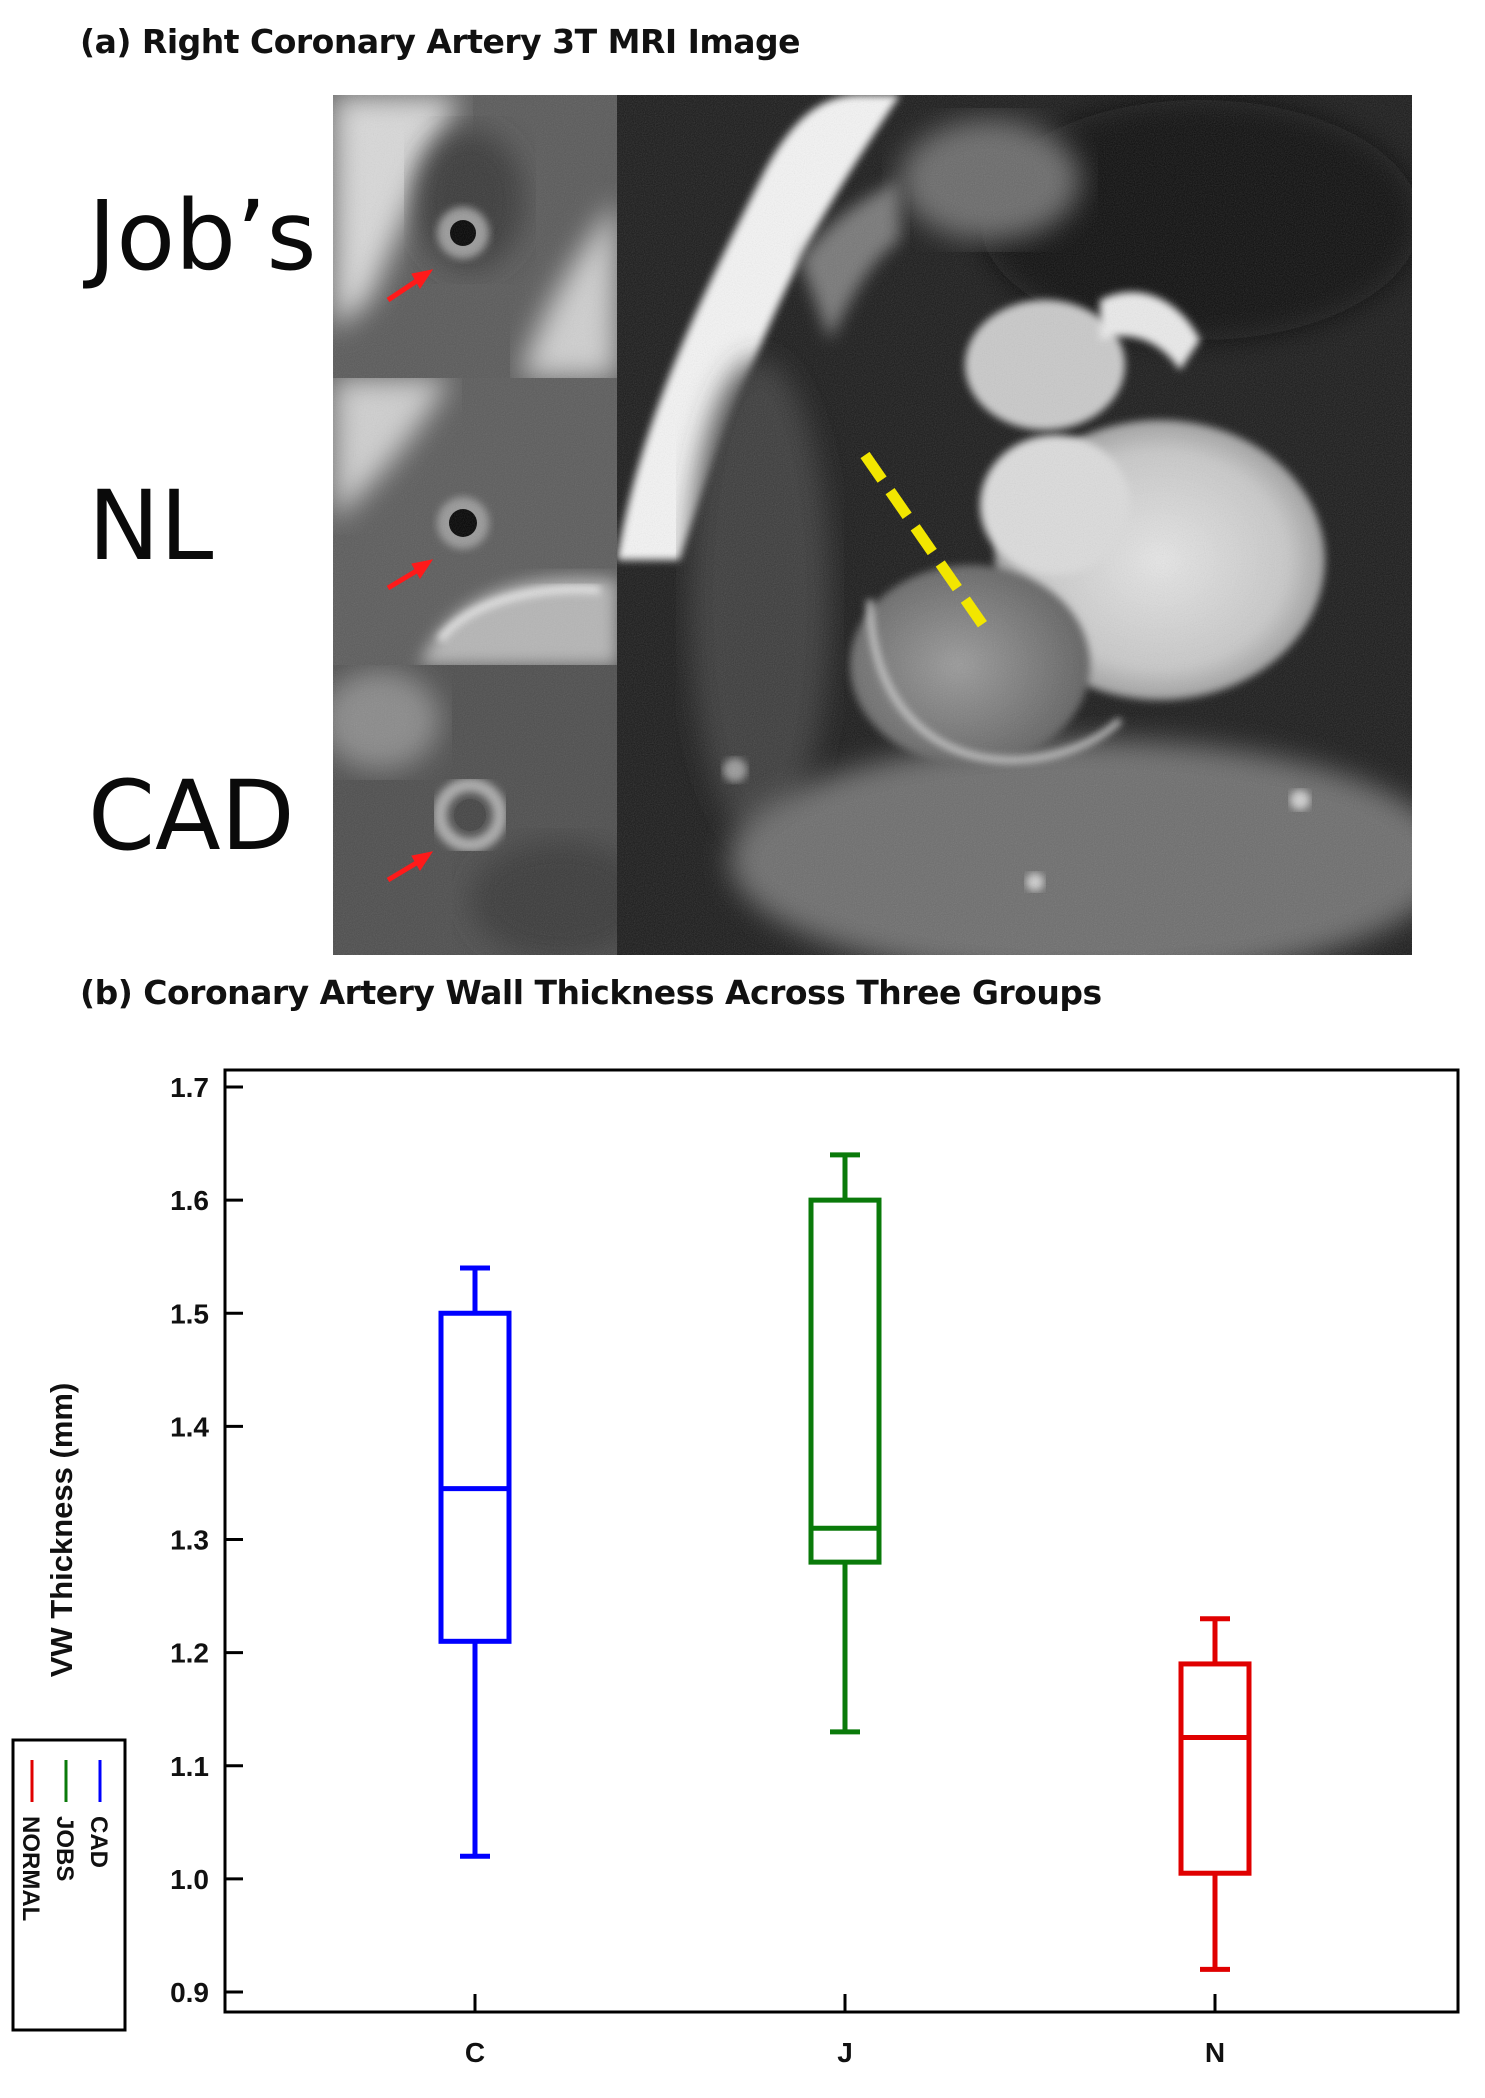 This screenshot has height=2098, width=1485. Describe the element at coordinates (98, 1842) in the screenshot. I see `legend-label: CAD` at that location.